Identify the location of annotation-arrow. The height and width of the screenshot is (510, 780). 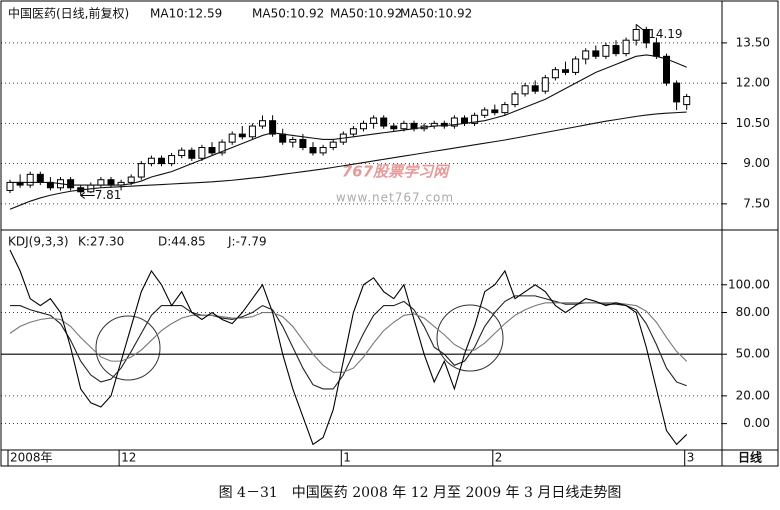
(87, 195).